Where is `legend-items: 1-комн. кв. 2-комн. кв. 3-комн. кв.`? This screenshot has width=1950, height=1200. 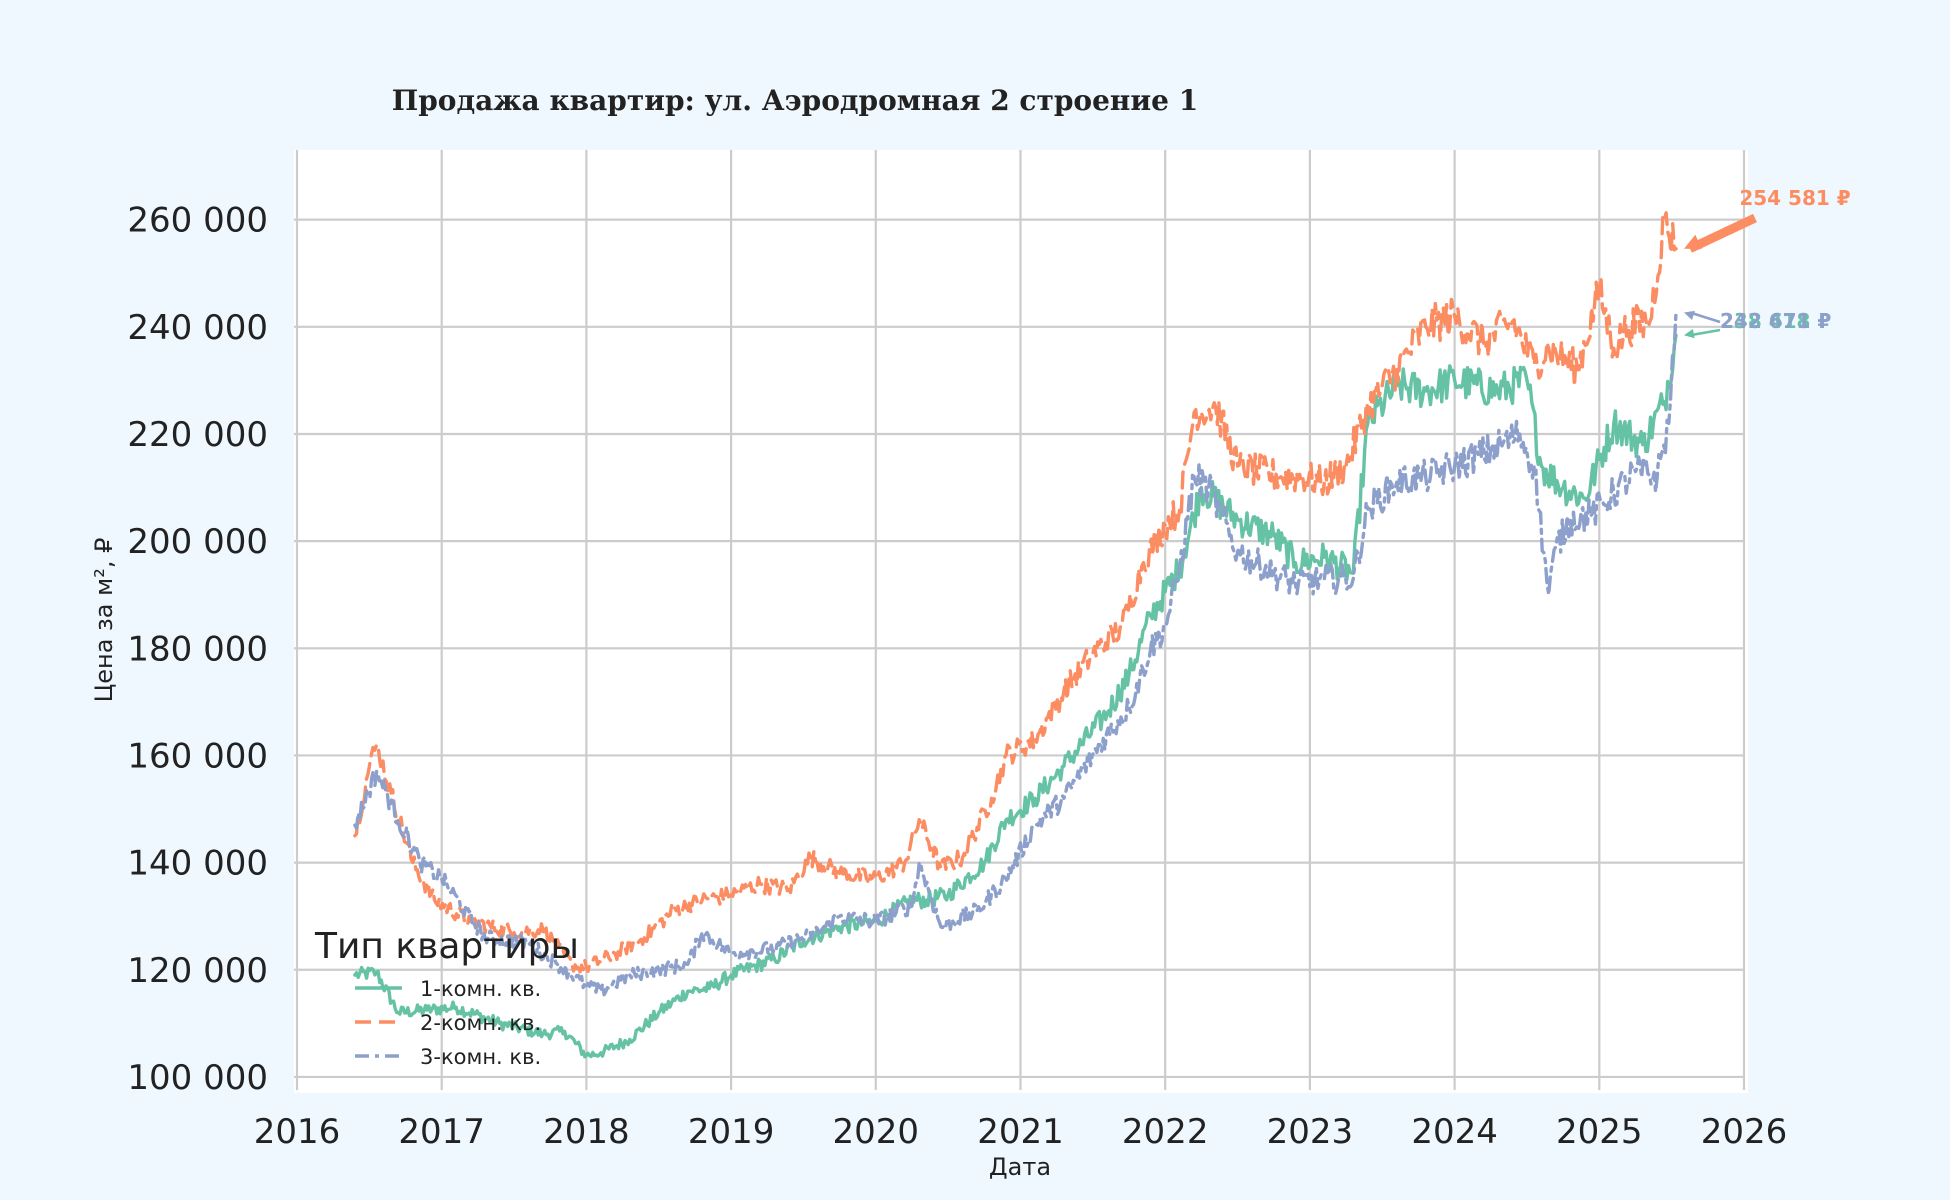
legend-items: 1-комн. кв. 2-комн. кв. 3-комн. кв. is located at coordinates (448, 1023).